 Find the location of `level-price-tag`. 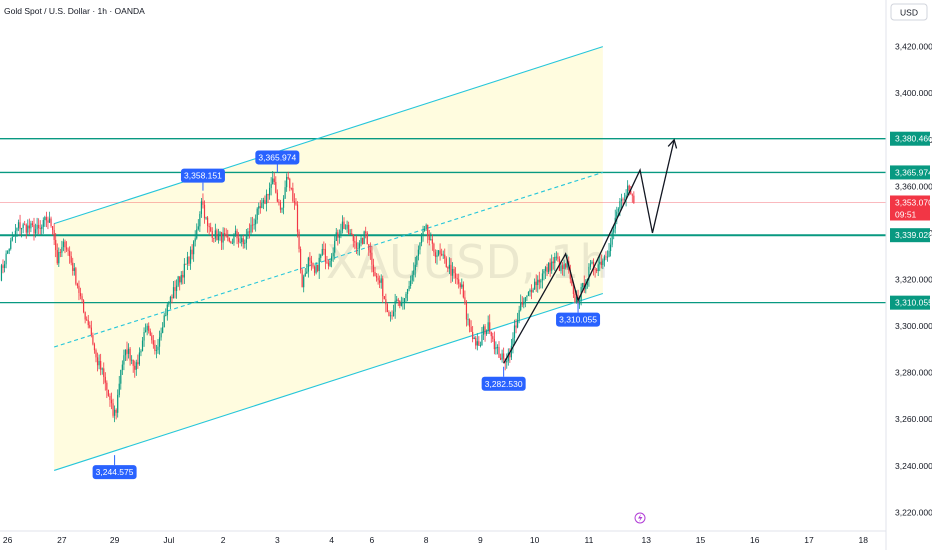

level-price-tag is located at coordinates (910, 302).